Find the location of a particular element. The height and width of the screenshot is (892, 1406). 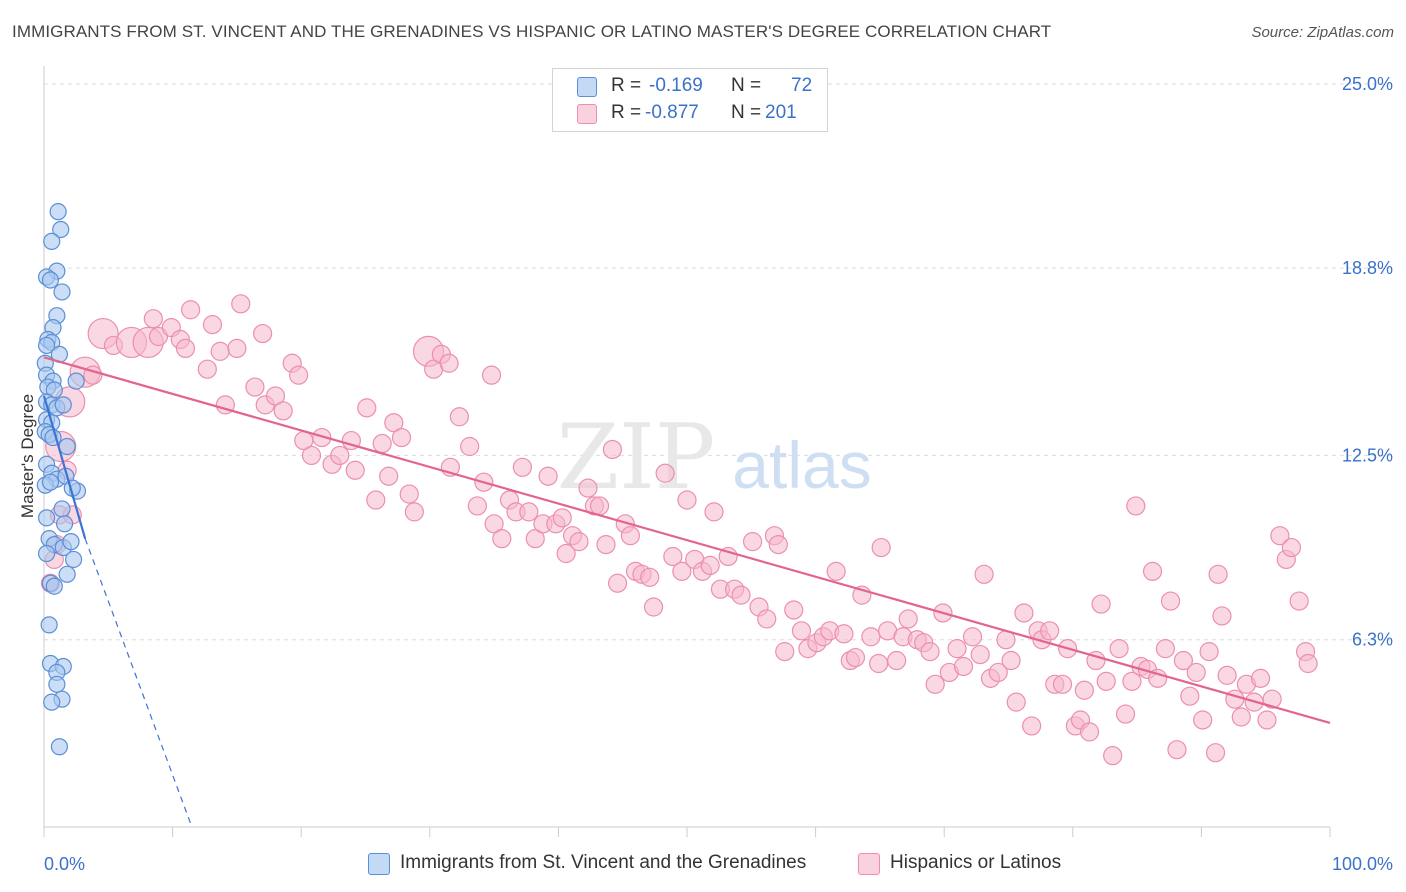

legend: R = -0.169 N = 72 R = -0.877 N = 201 is located at coordinates (690, 100).